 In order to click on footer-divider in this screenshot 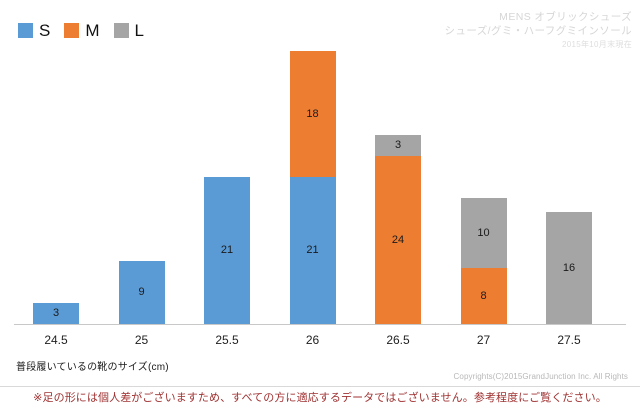, I will do `click(320, 386)`.